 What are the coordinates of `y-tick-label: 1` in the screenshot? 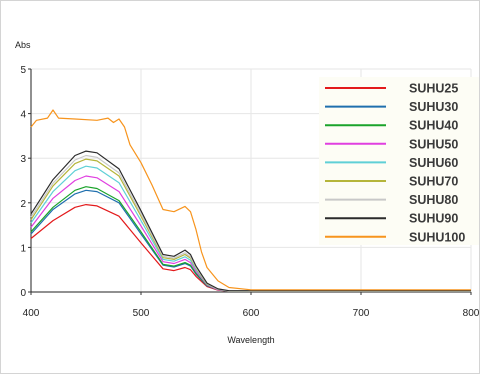 It's located at (23, 248).